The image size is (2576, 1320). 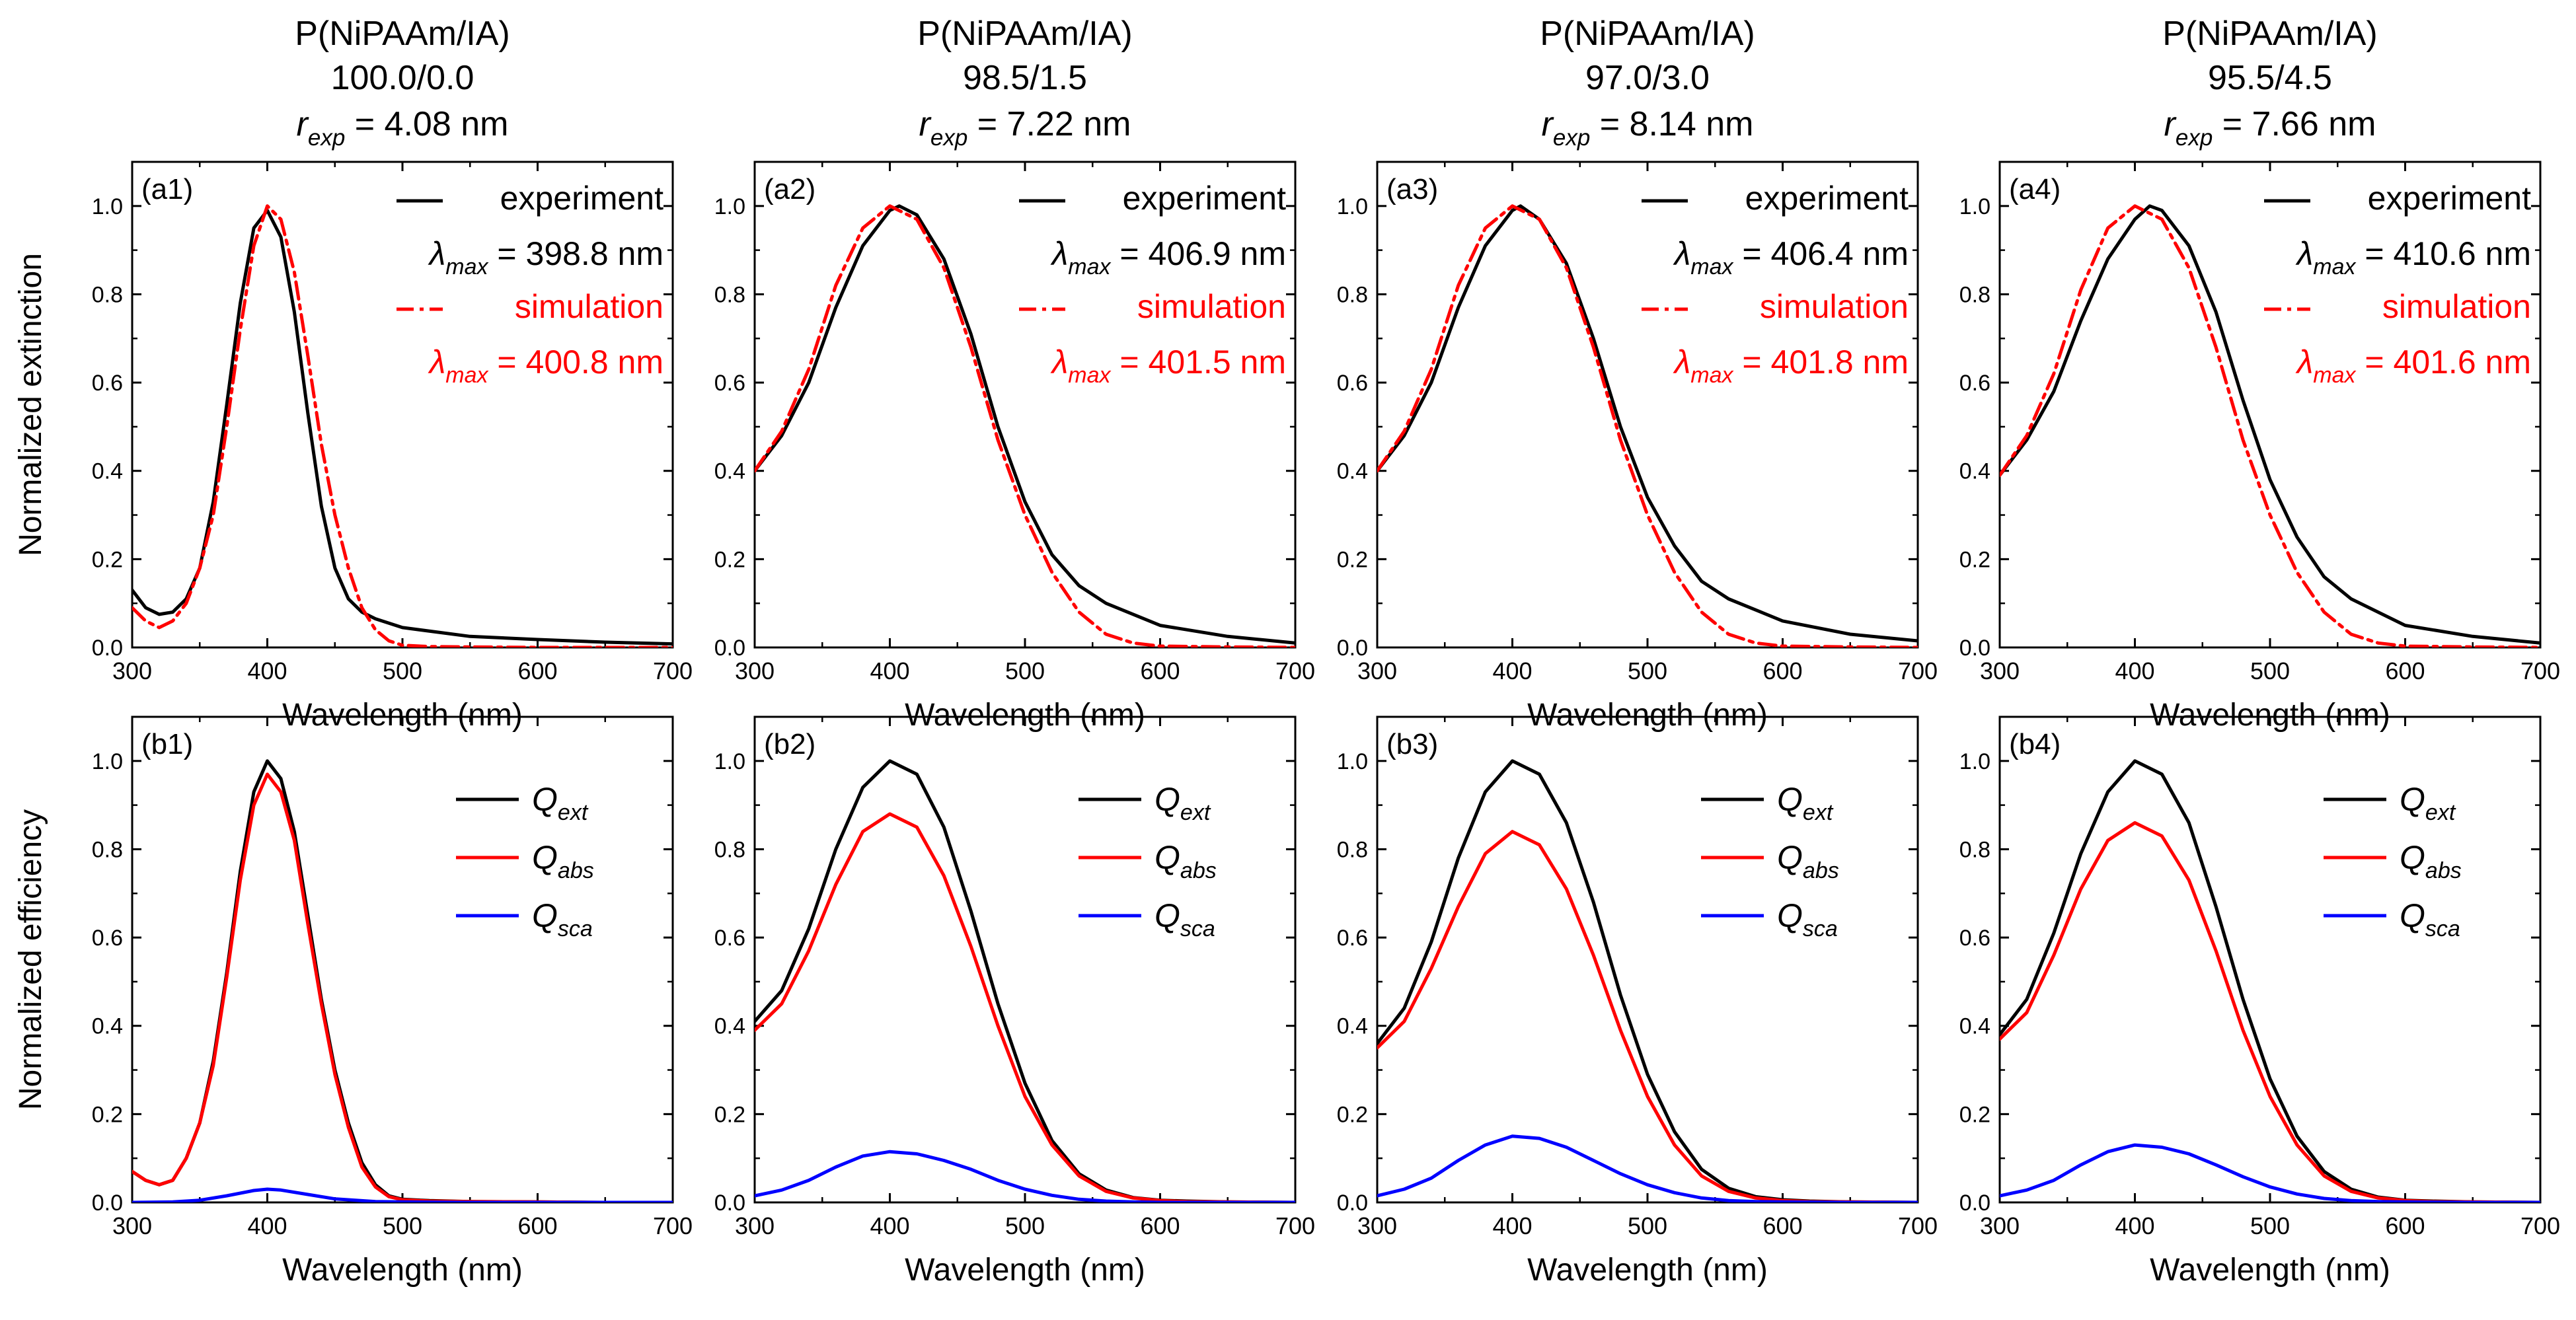 What do you see at coordinates (1821, 362) in the screenshot?
I see `lambda-max-simulation-value: = 401.8 nm` at bounding box center [1821, 362].